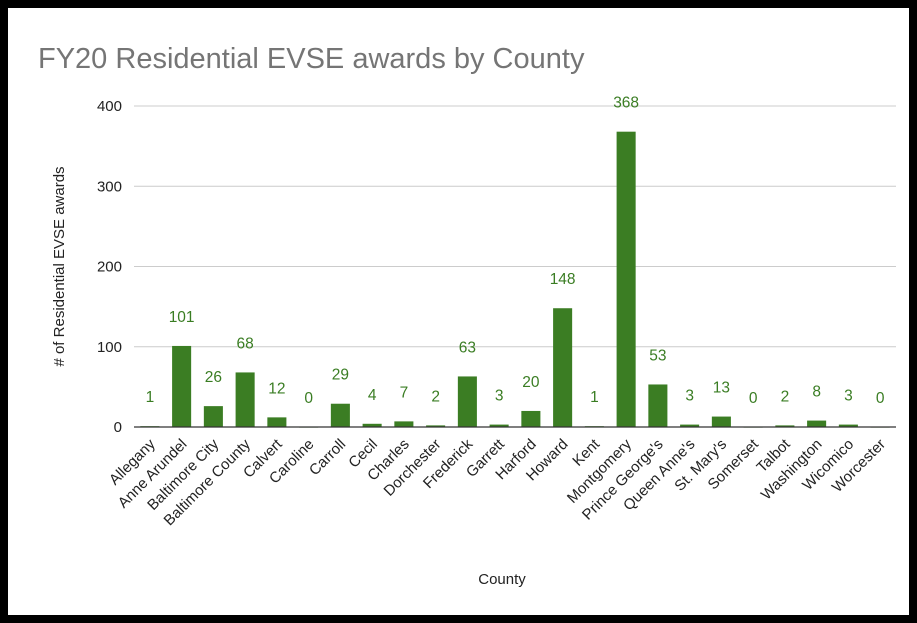  I want to click on y-tick-label: 200, so click(109, 267).